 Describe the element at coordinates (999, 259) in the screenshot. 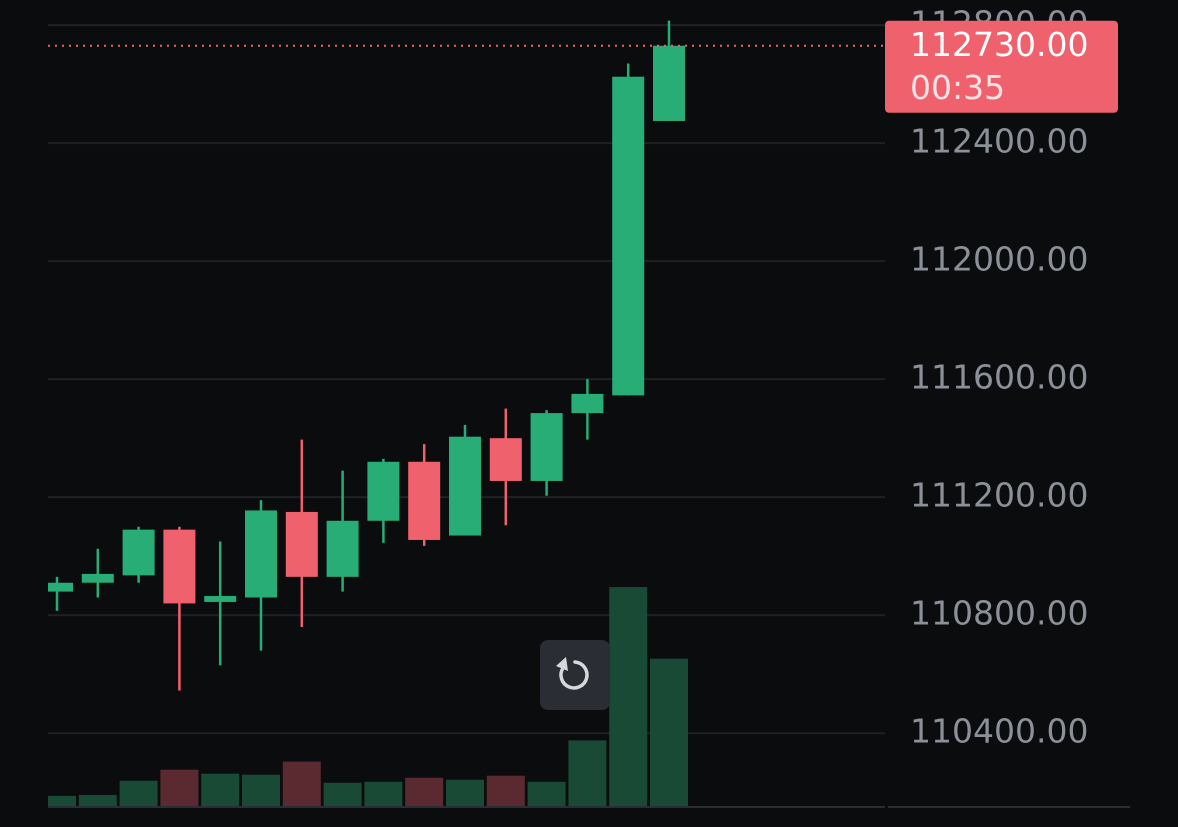

I see `y-tick-label: 112000.00` at that location.